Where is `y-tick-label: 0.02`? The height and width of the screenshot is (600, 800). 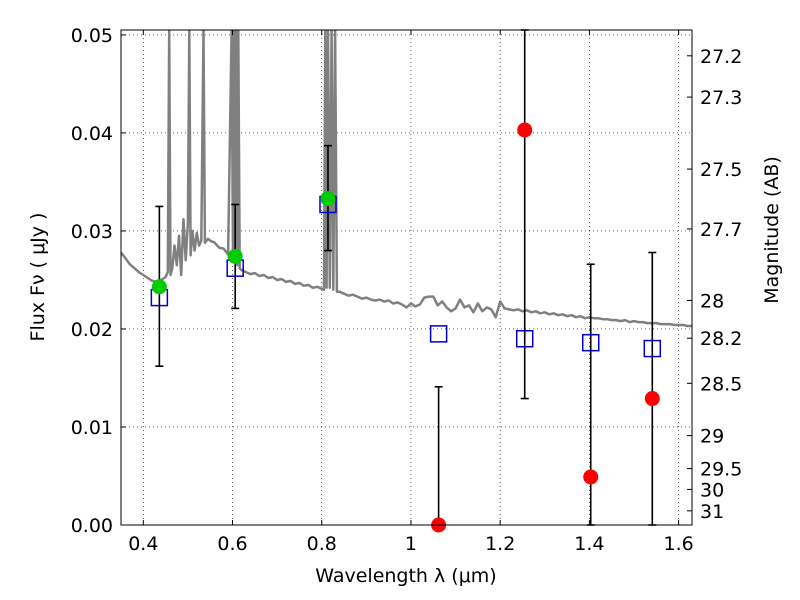 y-tick-label: 0.02 is located at coordinates (92, 330).